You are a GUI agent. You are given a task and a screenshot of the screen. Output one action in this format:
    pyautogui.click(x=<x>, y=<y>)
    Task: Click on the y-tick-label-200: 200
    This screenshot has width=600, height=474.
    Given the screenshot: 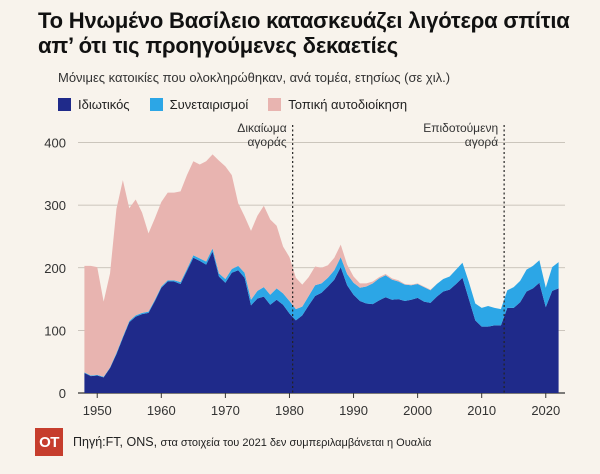 What is the action you would take?
    pyautogui.click(x=55, y=268)
    